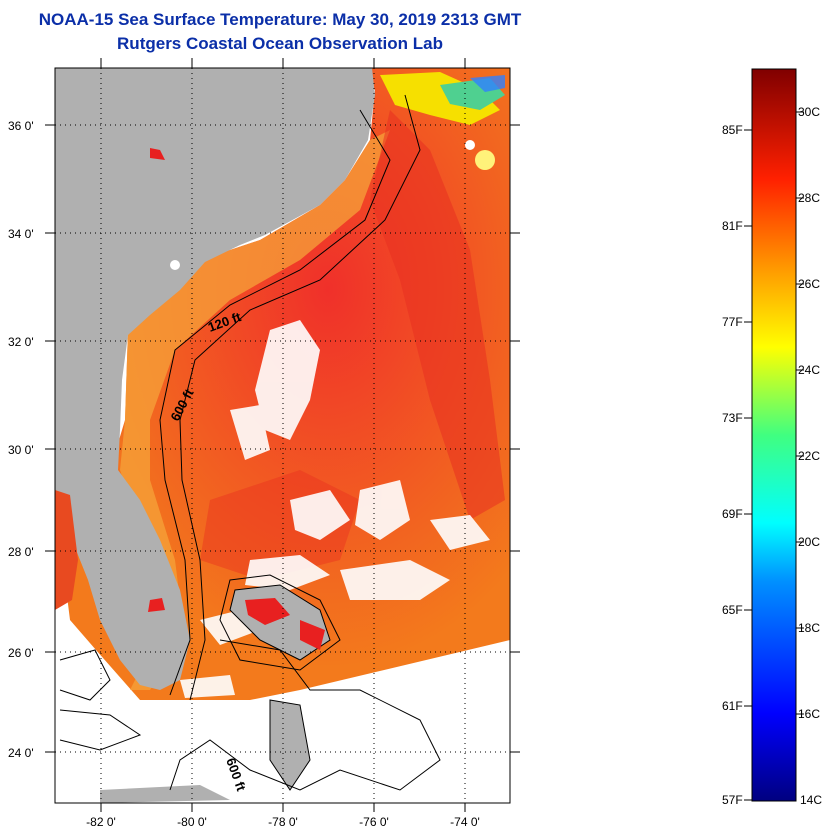 This screenshot has width=833, height=832. What do you see at coordinates (440, 98) in the screenshot?
I see `cold-patch` at bounding box center [440, 98].